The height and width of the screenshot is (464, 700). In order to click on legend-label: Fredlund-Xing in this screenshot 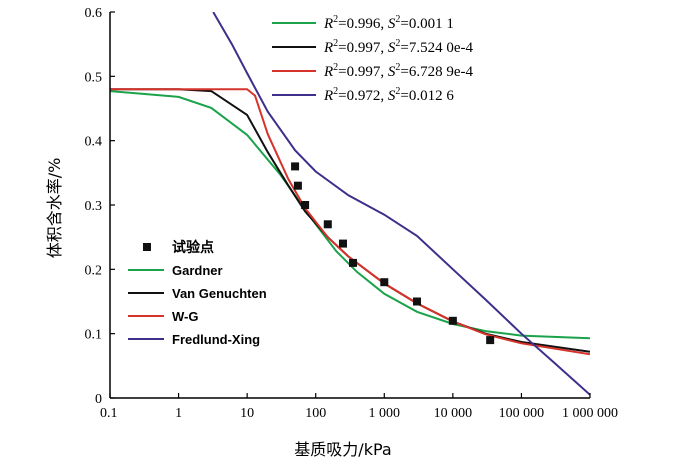, I will do `click(216, 339)`.